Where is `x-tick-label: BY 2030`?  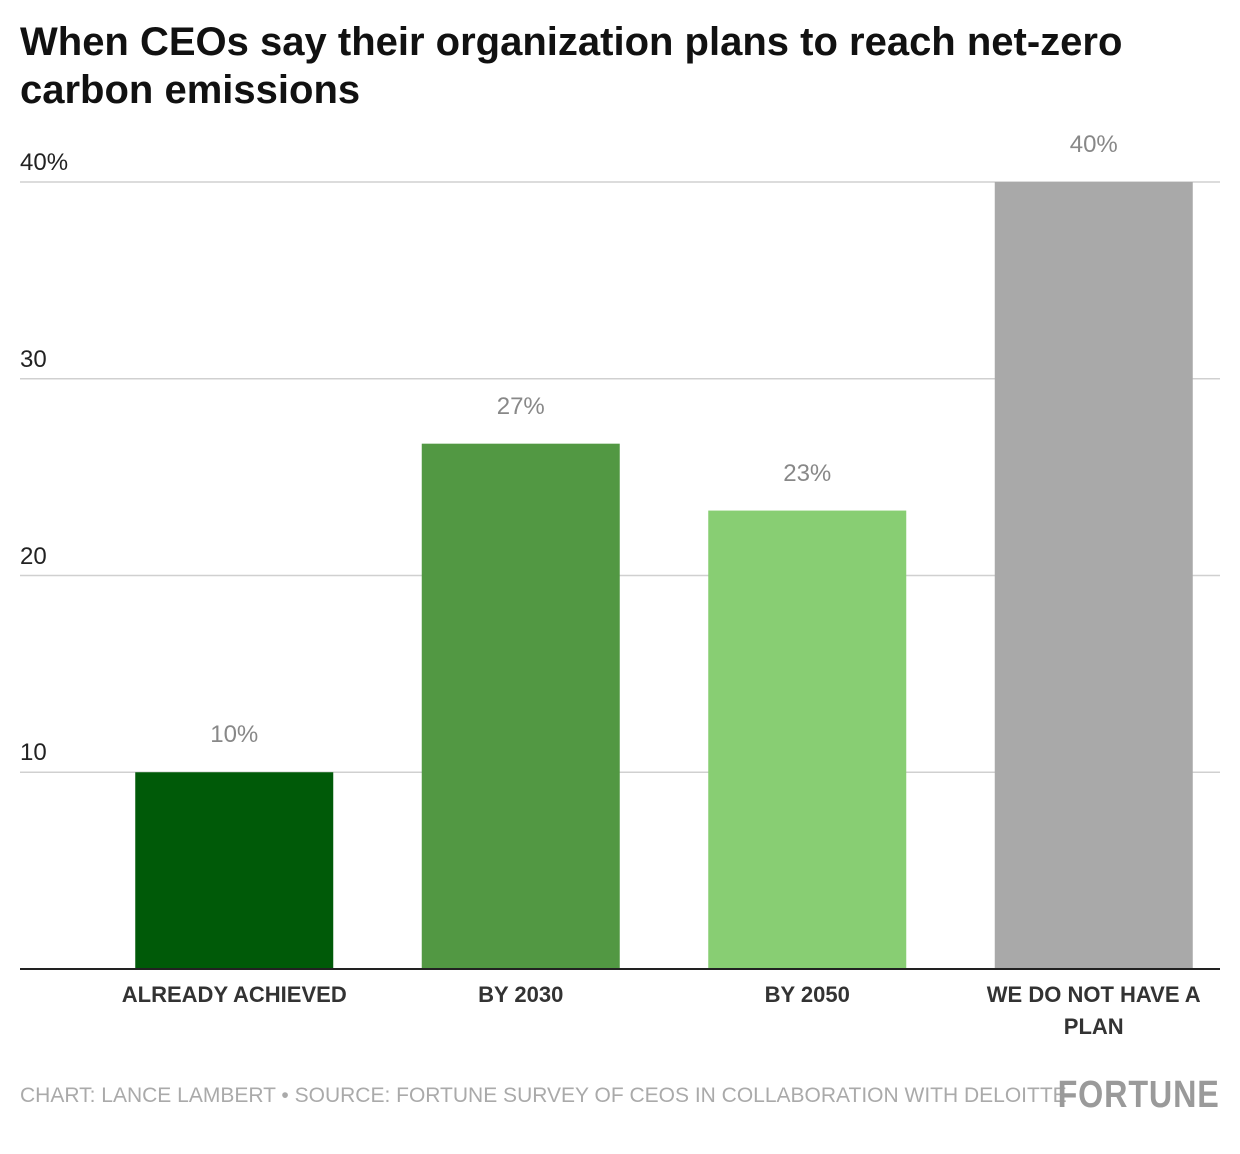 x-tick-label: BY 2030 is located at coordinates (521, 994).